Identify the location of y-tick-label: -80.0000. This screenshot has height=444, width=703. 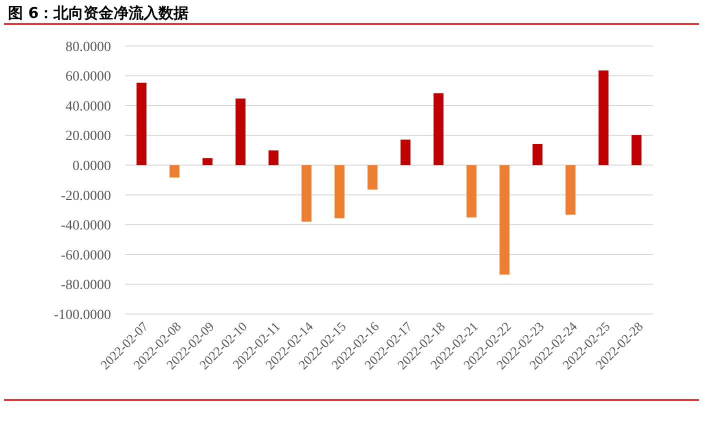
(85, 286).